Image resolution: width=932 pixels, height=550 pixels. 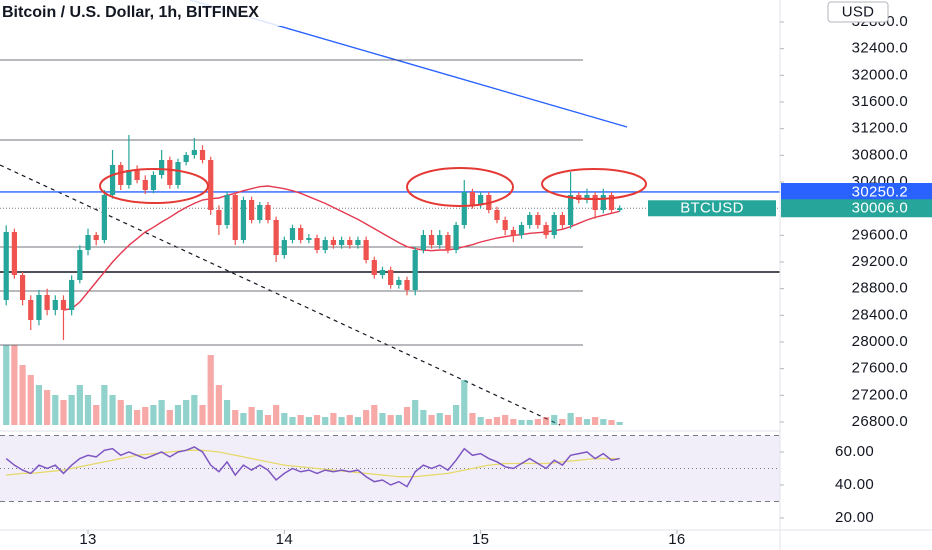 What do you see at coordinates (313, 385) in the screenshot?
I see `volume-layer` at bounding box center [313, 385].